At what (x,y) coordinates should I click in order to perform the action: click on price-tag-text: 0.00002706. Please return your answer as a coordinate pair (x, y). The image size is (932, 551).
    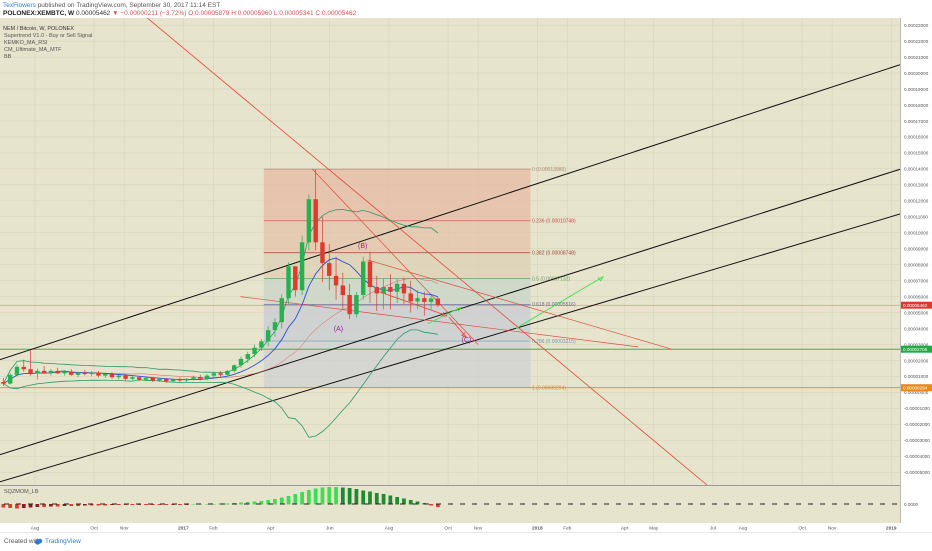
    Looking at the image, I should click on (915, 349).